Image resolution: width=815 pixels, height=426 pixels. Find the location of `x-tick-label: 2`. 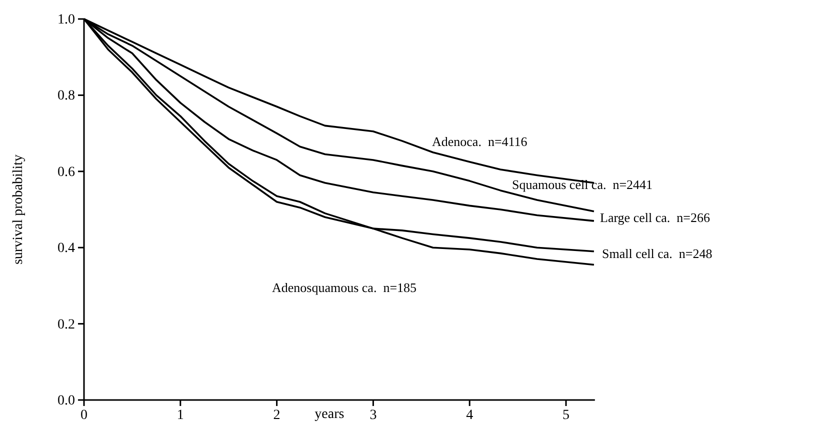

x-tick-label: 2 is located at coordinates (276, 415).